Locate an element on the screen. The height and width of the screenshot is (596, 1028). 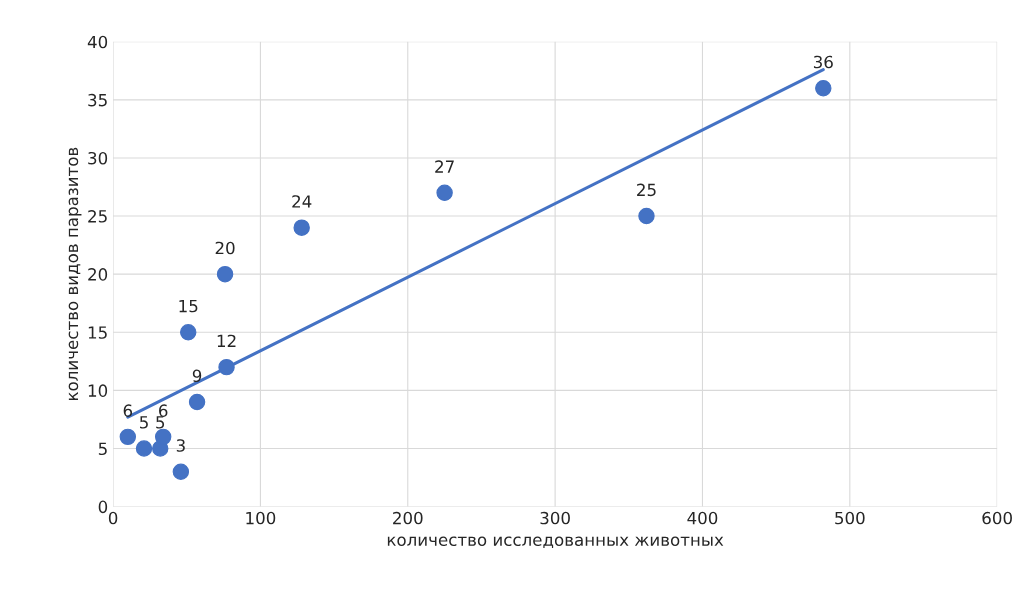
data-label: 20 is located at coordinates (225, 248).